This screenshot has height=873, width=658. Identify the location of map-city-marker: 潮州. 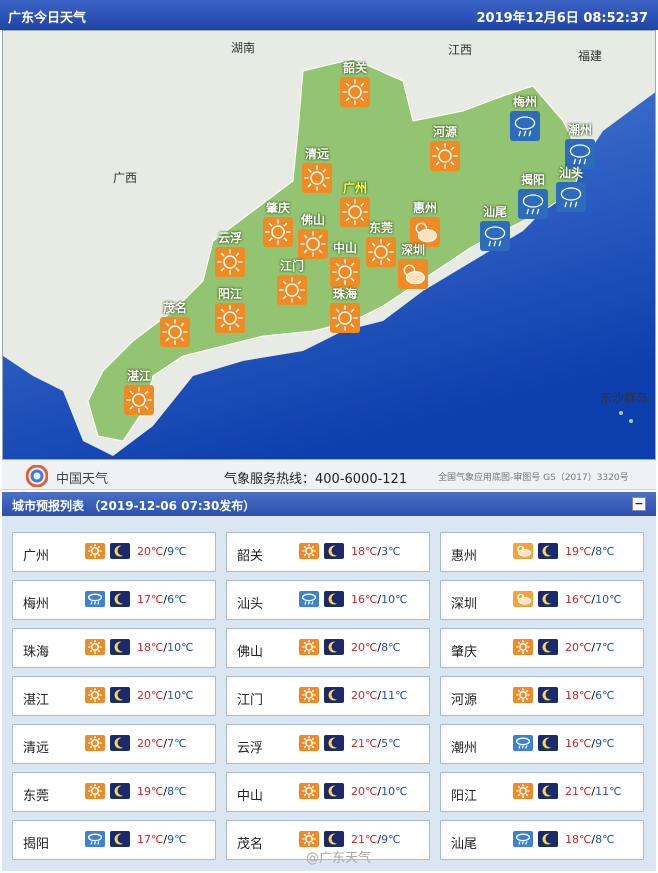
(580, 145).